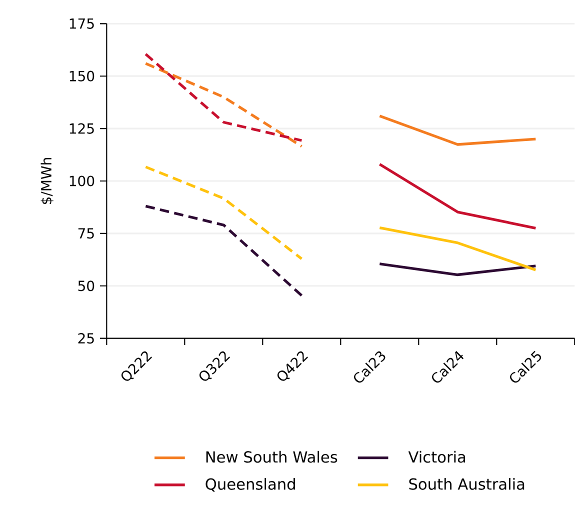 This screenshot has width=575, height=509. Describe the element at coordinates (82, 181) in the screenshot. I see `y-tick-label: 100` at that location.